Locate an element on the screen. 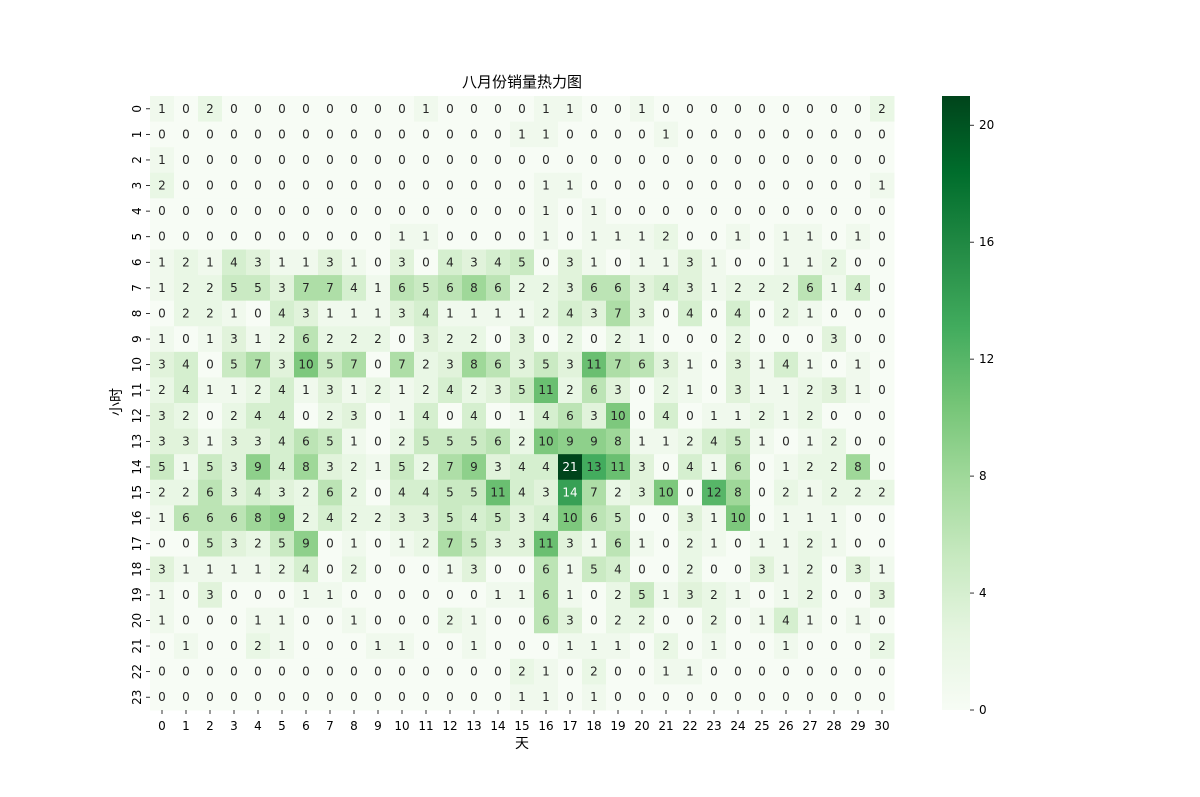  heatmap-cell-label: 7 is located at coordinates (450, 544).